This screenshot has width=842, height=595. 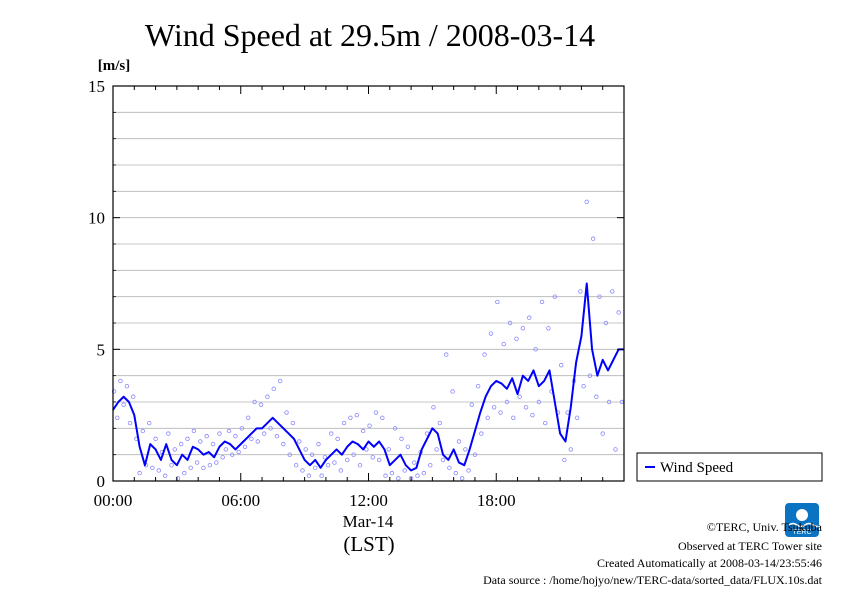 I want to click on legend: Wind Speed, so click(x=729, y=467).